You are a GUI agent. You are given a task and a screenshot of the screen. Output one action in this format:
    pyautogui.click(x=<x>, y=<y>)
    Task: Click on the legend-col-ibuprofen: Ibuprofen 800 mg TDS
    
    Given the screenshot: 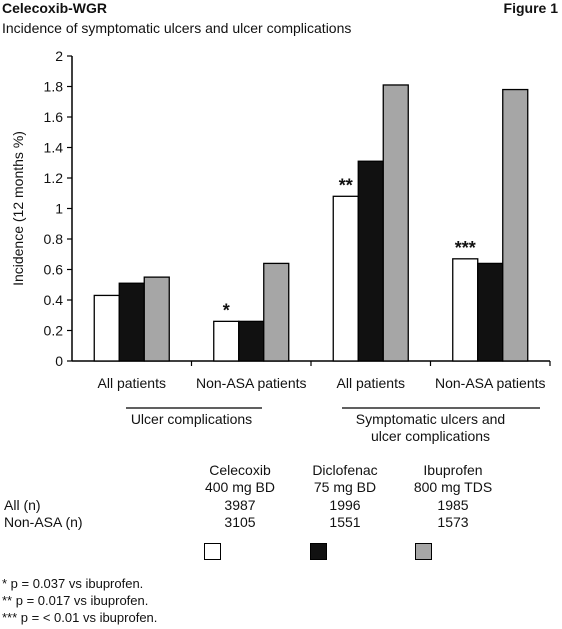 What is the action you would take?
    pyautogui.click(x=453, y=479)
    